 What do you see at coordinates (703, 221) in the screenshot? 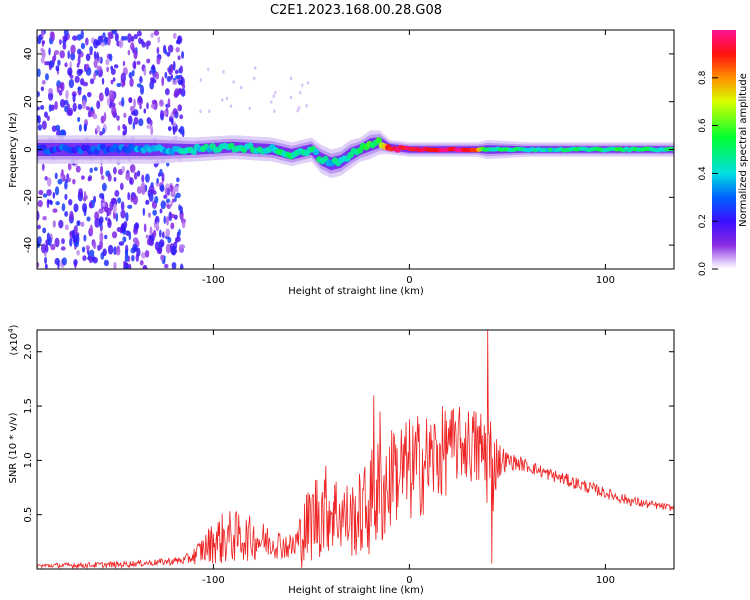
I see `colorbar-tick-label: 0.2` at bounding box center [703, 221].